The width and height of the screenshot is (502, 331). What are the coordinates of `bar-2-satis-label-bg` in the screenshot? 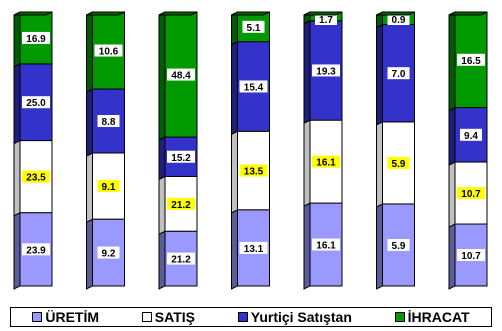 It's located at (108, 186).